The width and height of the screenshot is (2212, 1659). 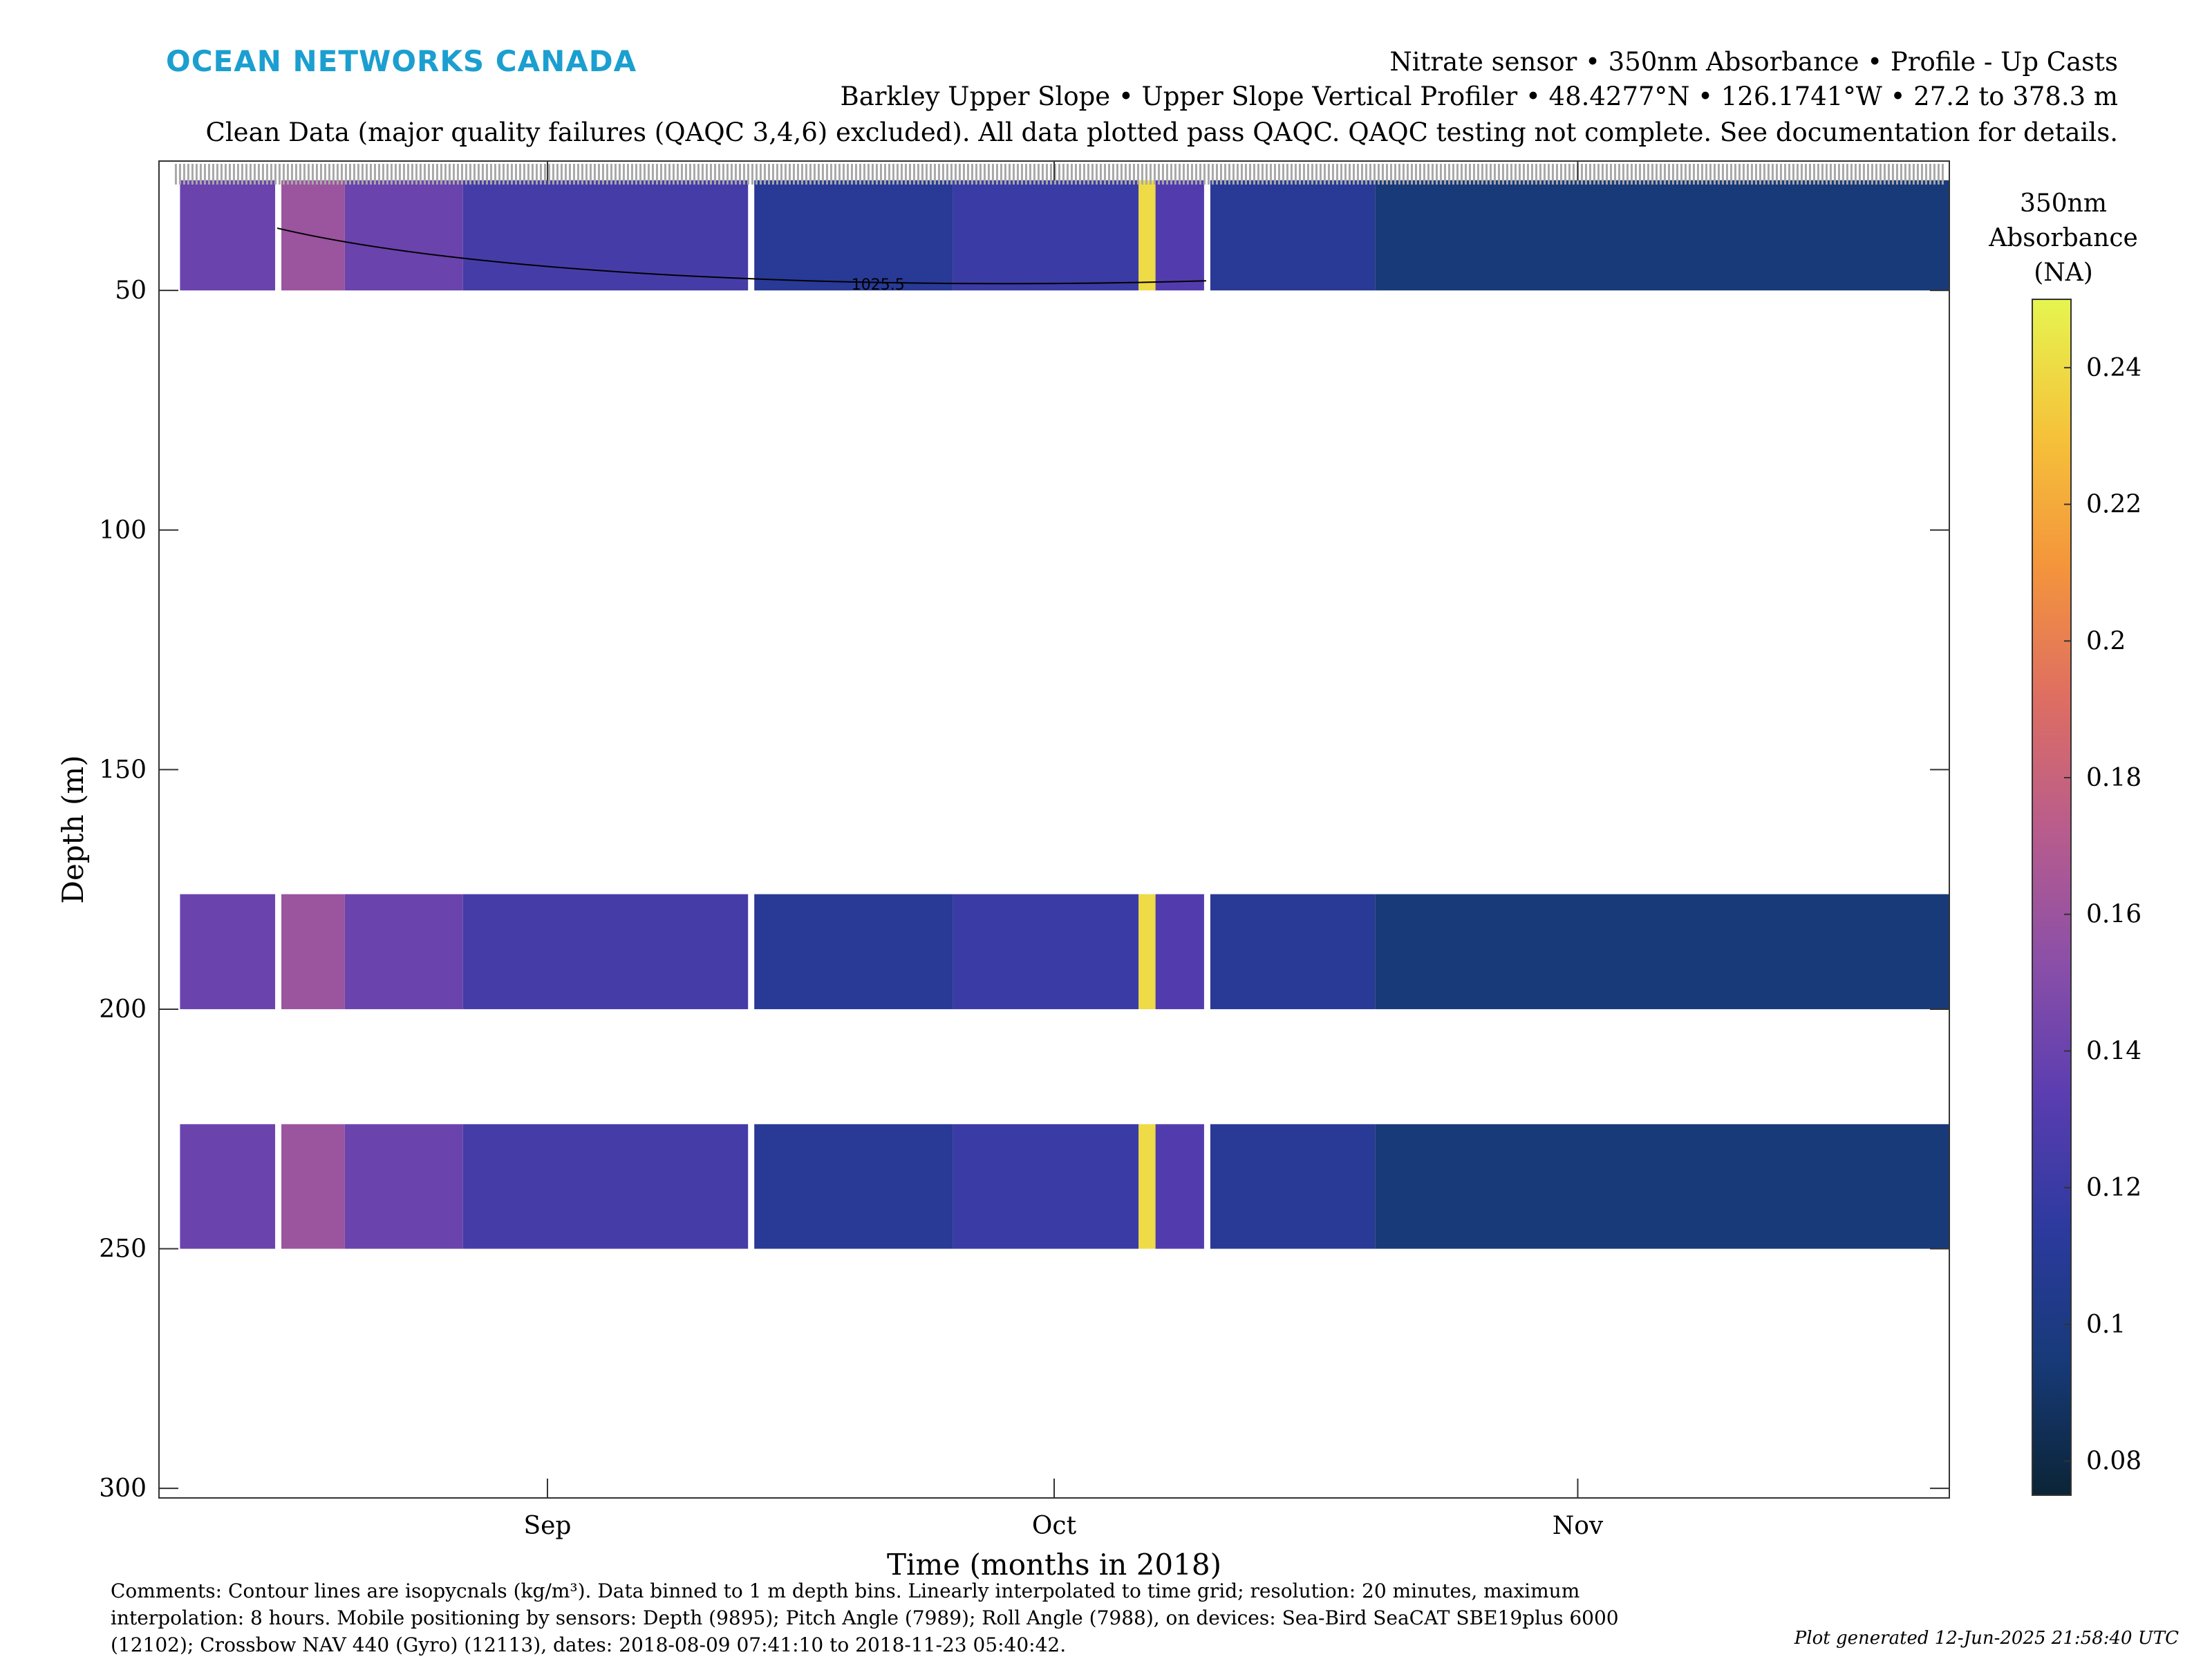 What do you see at coordinates (1986, 1638) in the screenshot?
I see `generated-timestamp: Plot generated 12-Jun-2025 21:58:40 UTC` at bounding box center [1986, 1638].